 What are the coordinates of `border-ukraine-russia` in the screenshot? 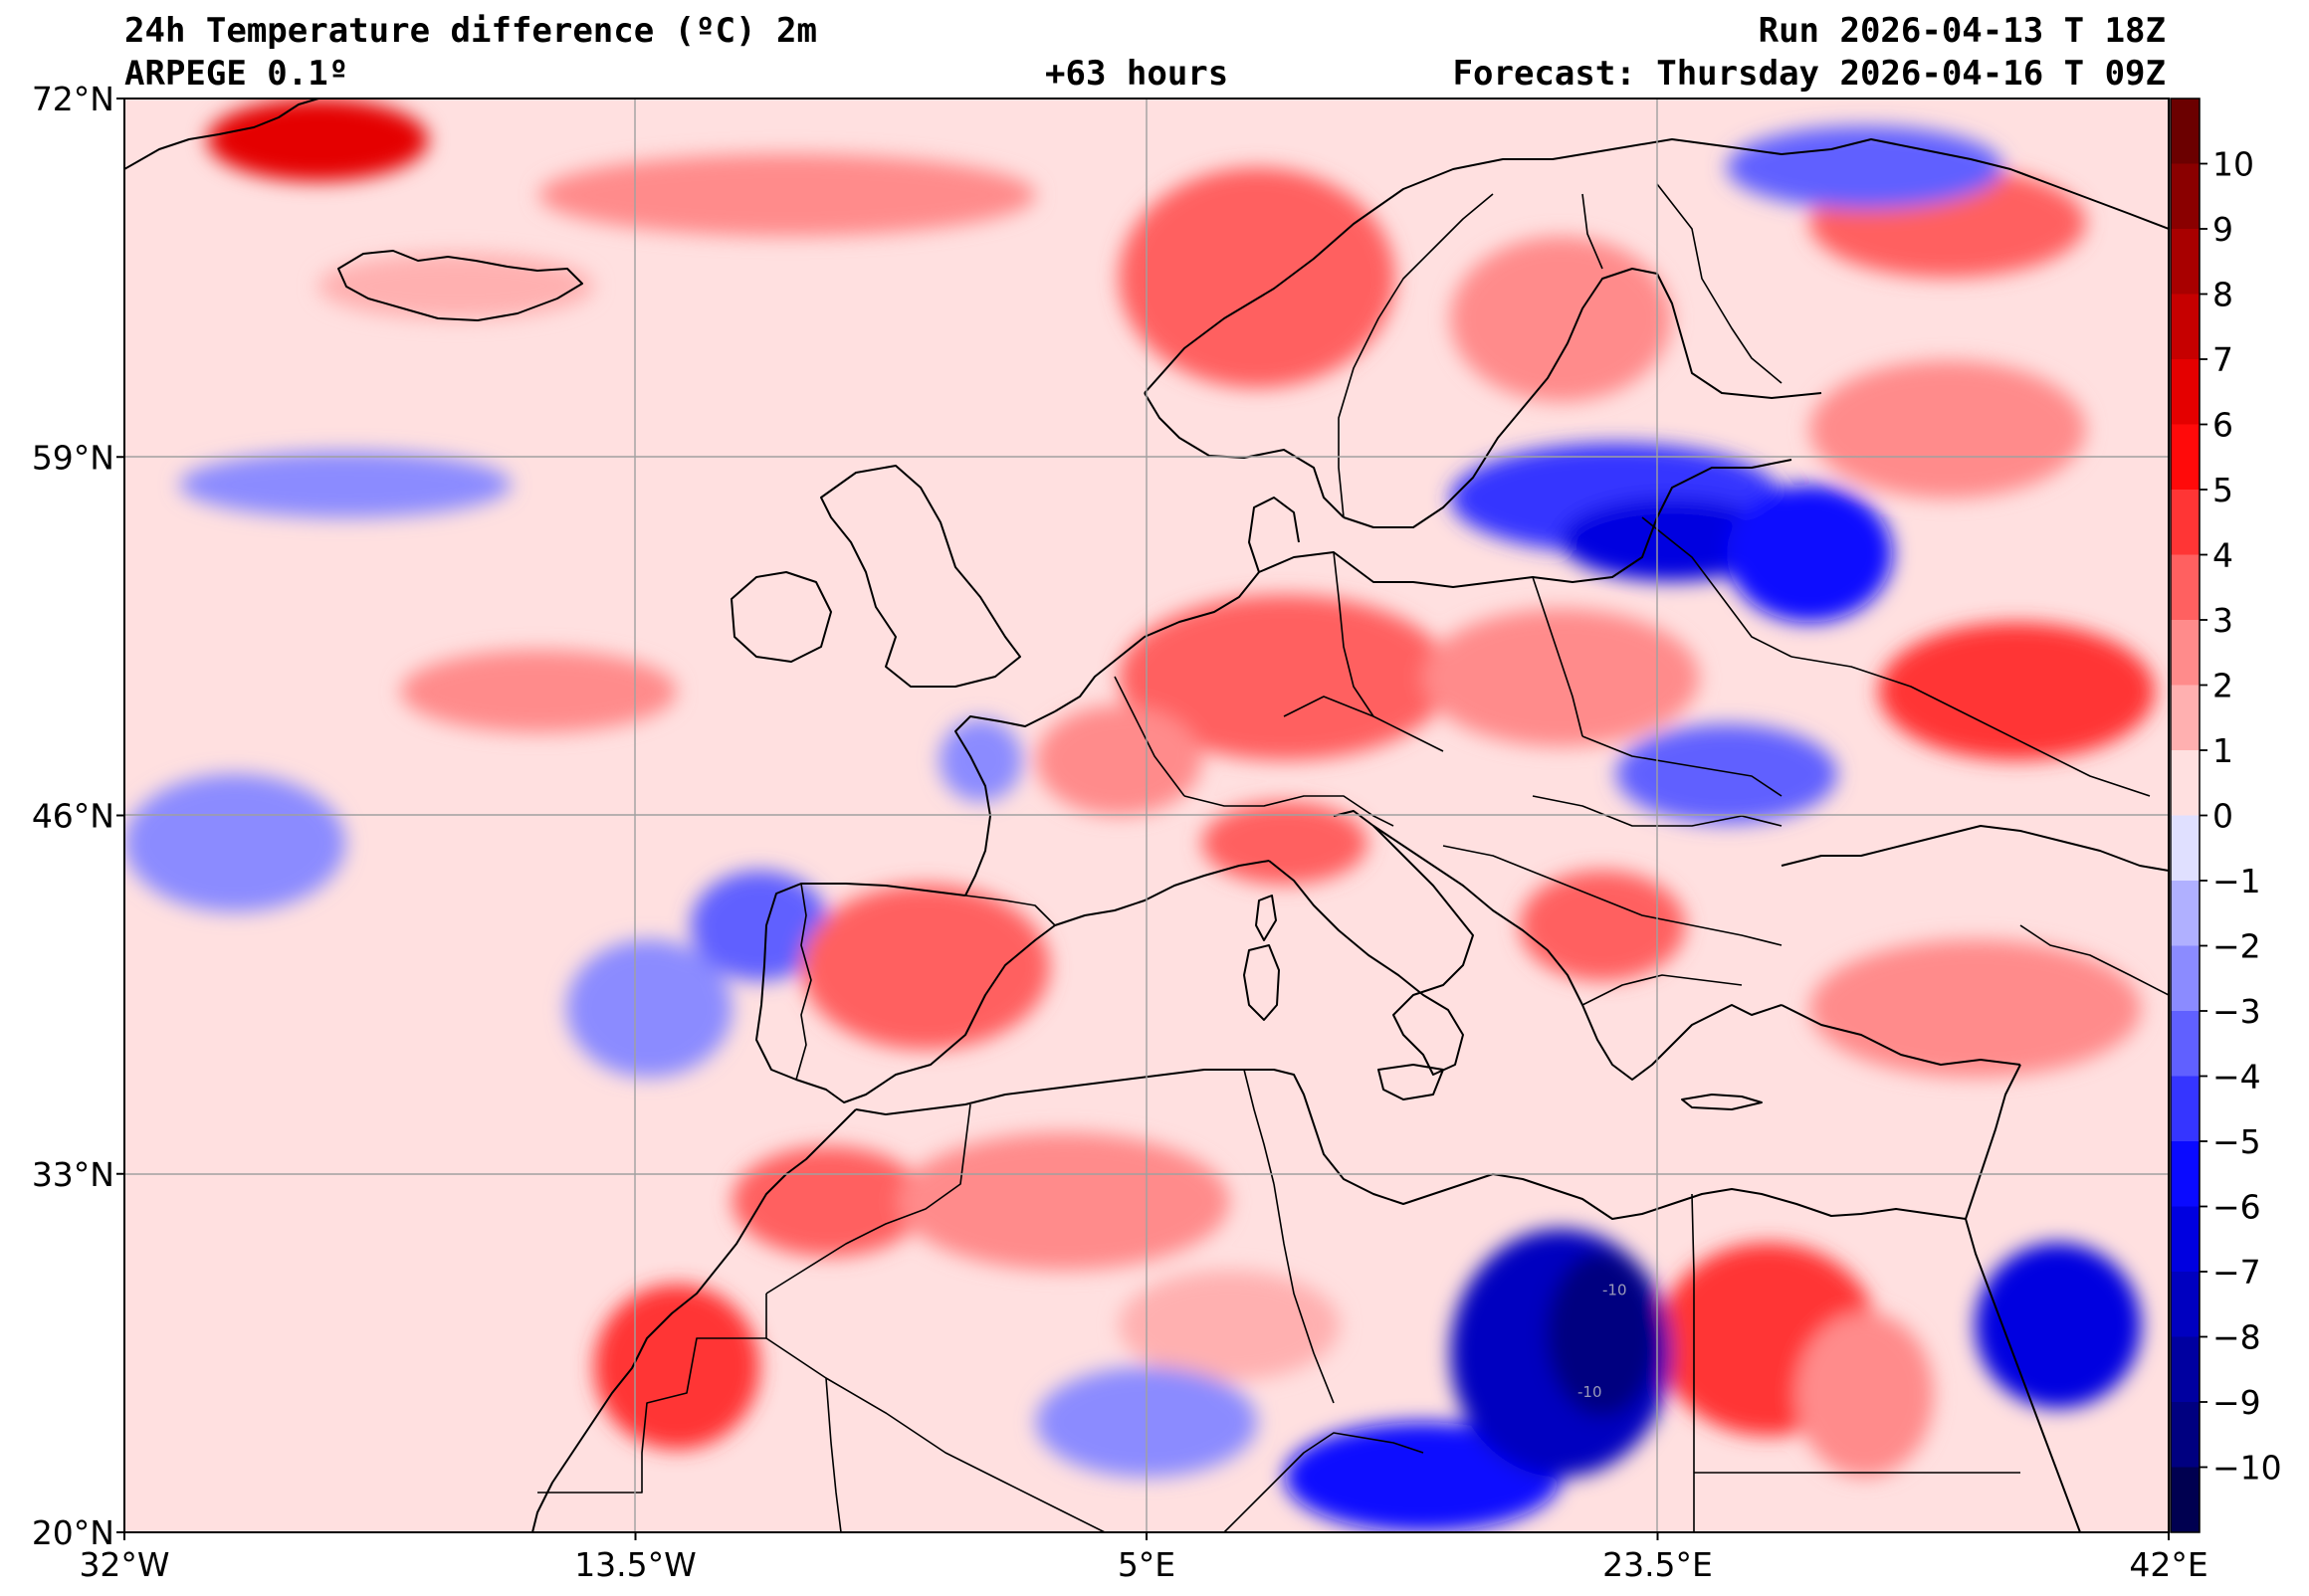 It's located at (1971, 727).